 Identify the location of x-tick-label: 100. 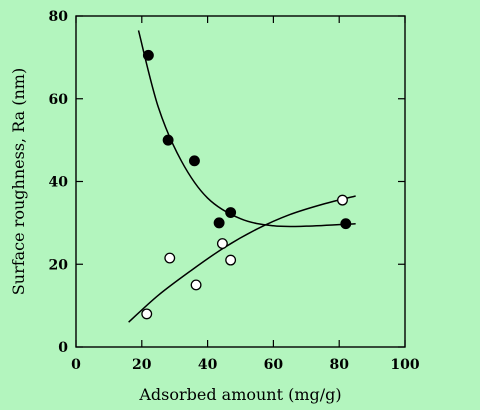
(404, 365).